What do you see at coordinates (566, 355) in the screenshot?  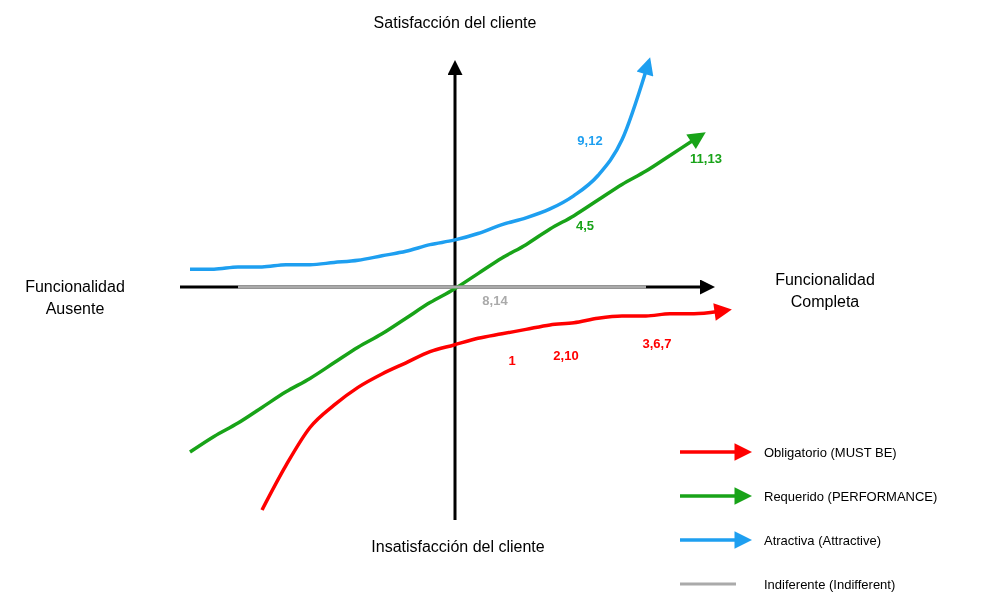 I see `annotation: 2,10` at bounding box center [566, 355].